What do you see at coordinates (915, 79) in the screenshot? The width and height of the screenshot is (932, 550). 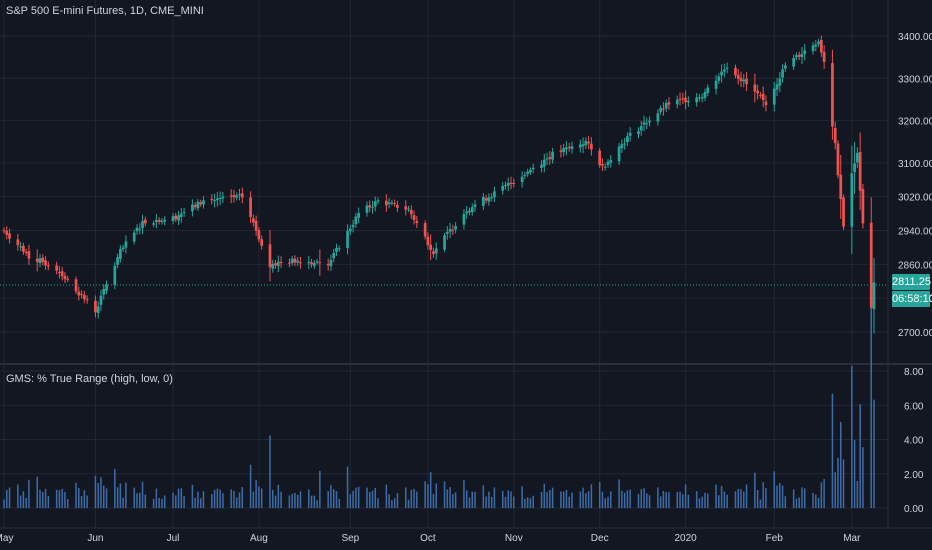 I see `price-axis-tick-label: 3300.00` at bounding box center [915, 79].